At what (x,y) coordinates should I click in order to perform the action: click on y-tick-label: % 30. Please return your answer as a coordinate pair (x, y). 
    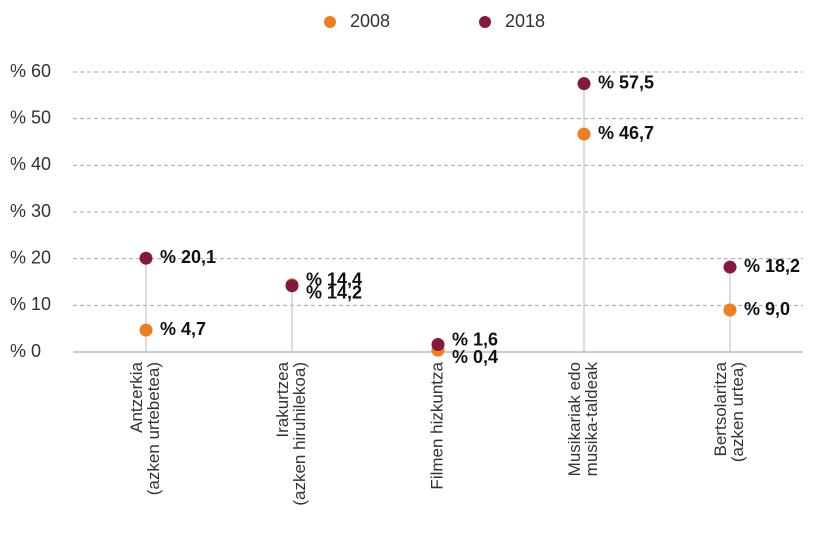
    Looking at the image, I should click on (30, 211).